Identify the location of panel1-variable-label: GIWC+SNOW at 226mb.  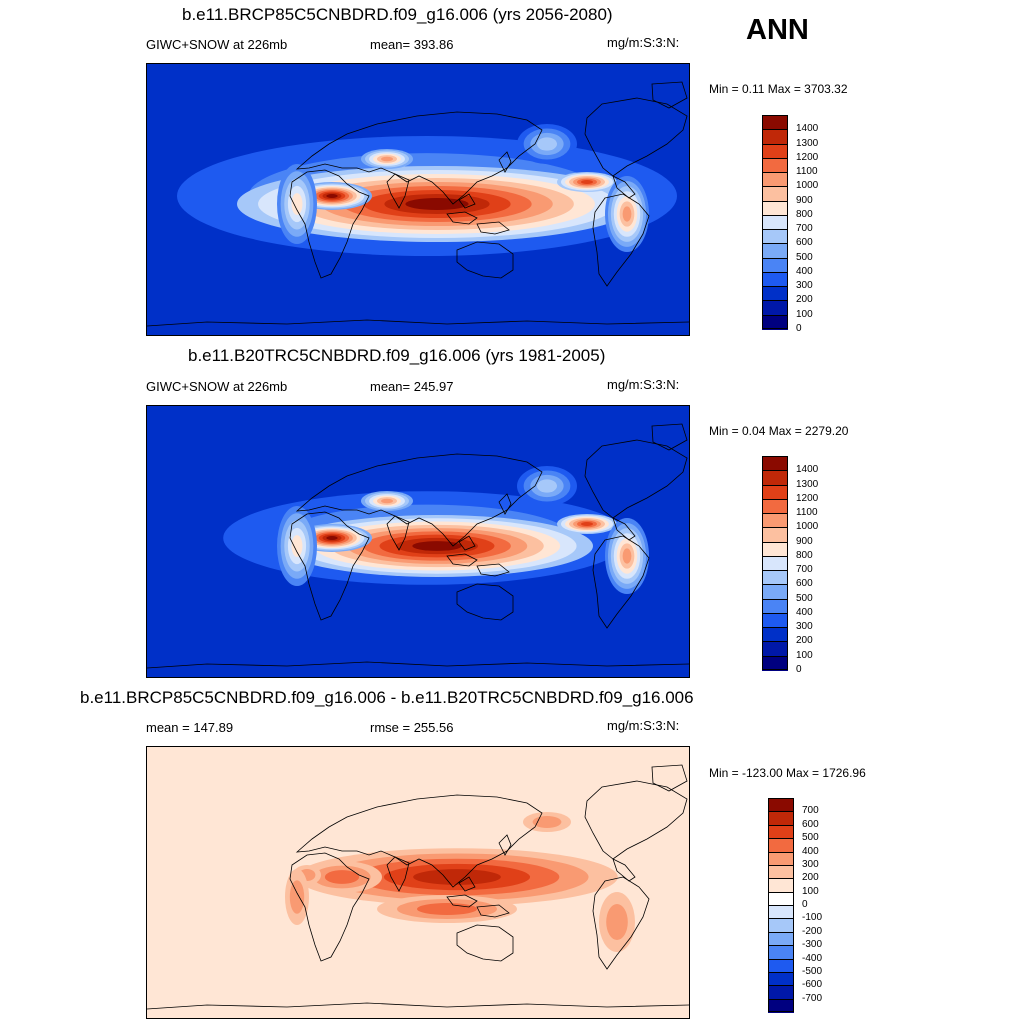
(217, 44).